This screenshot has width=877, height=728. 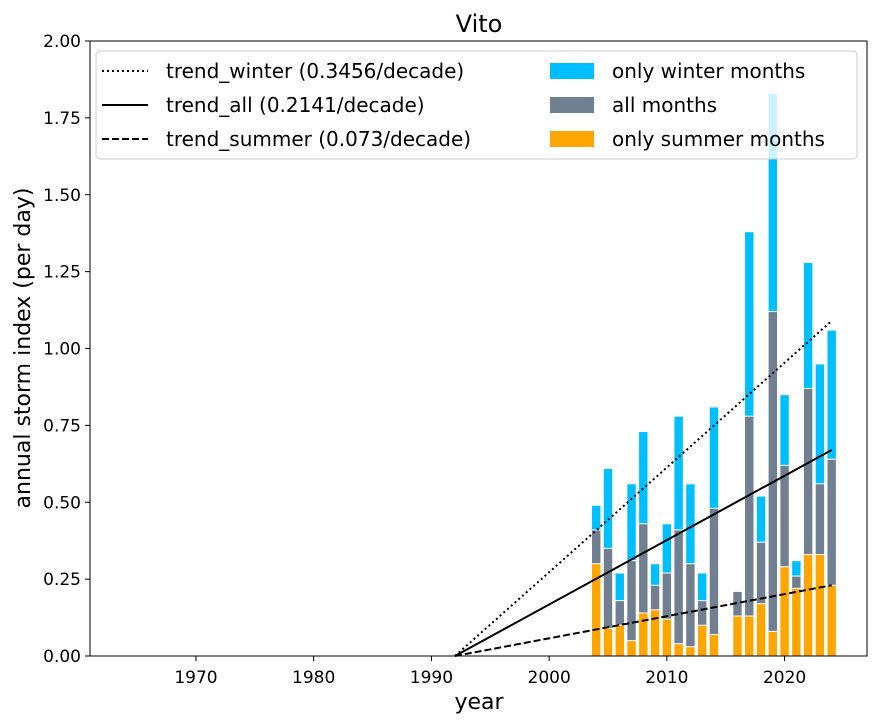 What do you see at coordinates (62, 580) in the screenshot?
I see `y-tick-label-0.25: 0.25` at bounding box center [62, 580].